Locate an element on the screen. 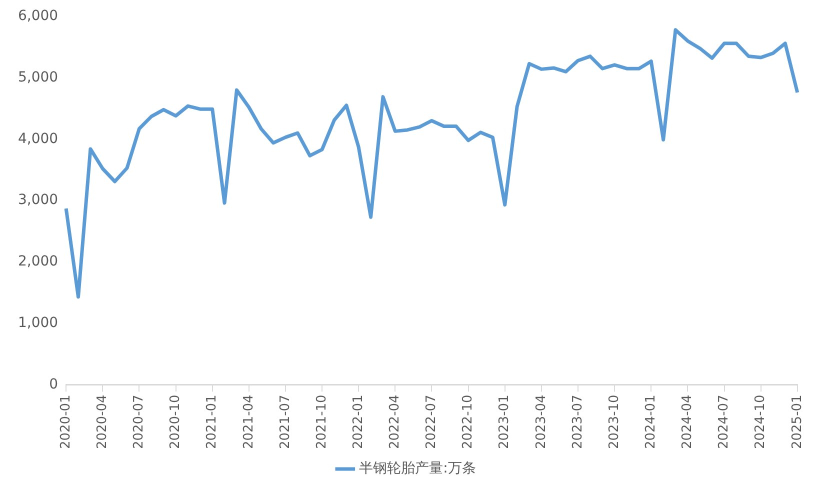  x-tick-label: 2020-07 is located at coordinates (139, 422).